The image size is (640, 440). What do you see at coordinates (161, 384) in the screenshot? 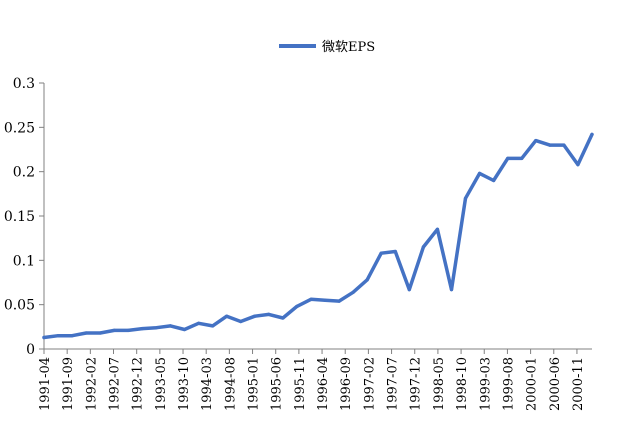
I see `x-tick-label: 1993-05` at bounding box center [161, 384].